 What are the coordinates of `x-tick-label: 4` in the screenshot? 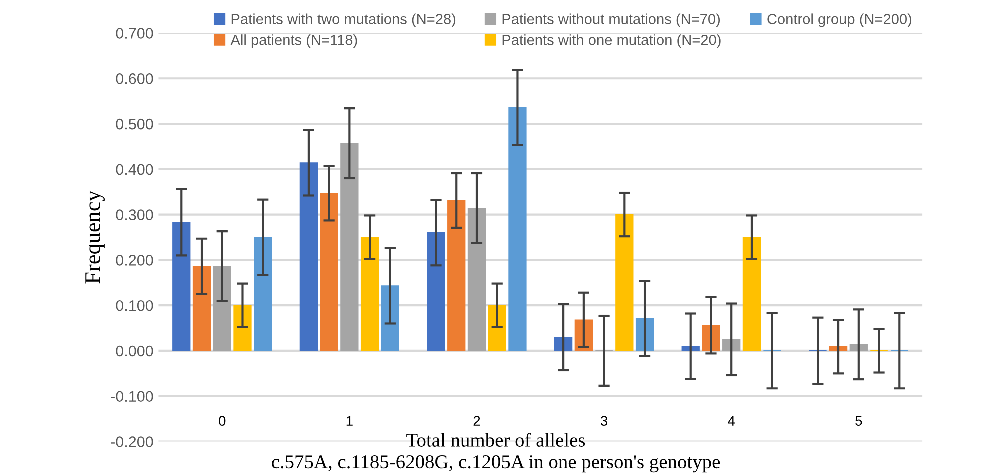 It's located at (732, 421).